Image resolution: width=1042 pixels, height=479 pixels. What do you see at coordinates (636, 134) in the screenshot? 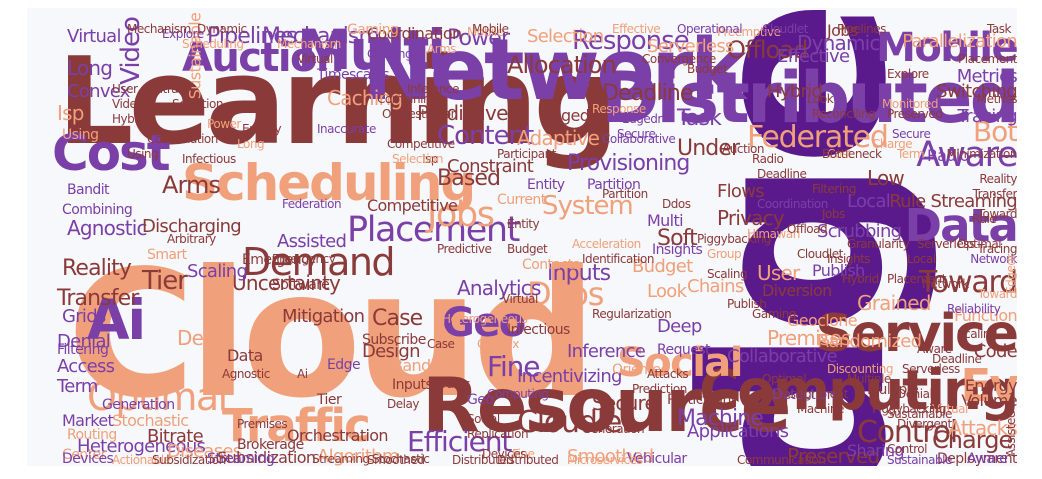
I see `word-secure: Secure` at bounding box center [636, 134].